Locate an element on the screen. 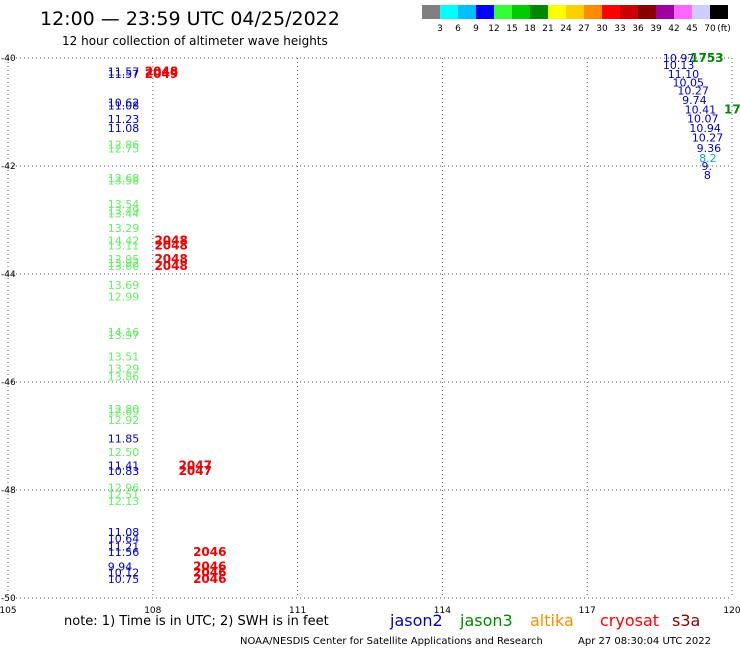 The image size is (740, 650). swh-label: 12.96 is located at coordinates (124, 487).